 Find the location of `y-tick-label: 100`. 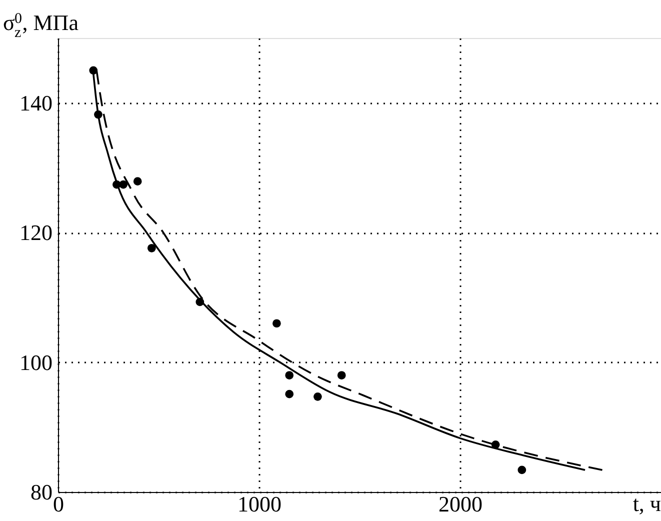

y-tick-label: 100 is located at coordinates (36, 362).